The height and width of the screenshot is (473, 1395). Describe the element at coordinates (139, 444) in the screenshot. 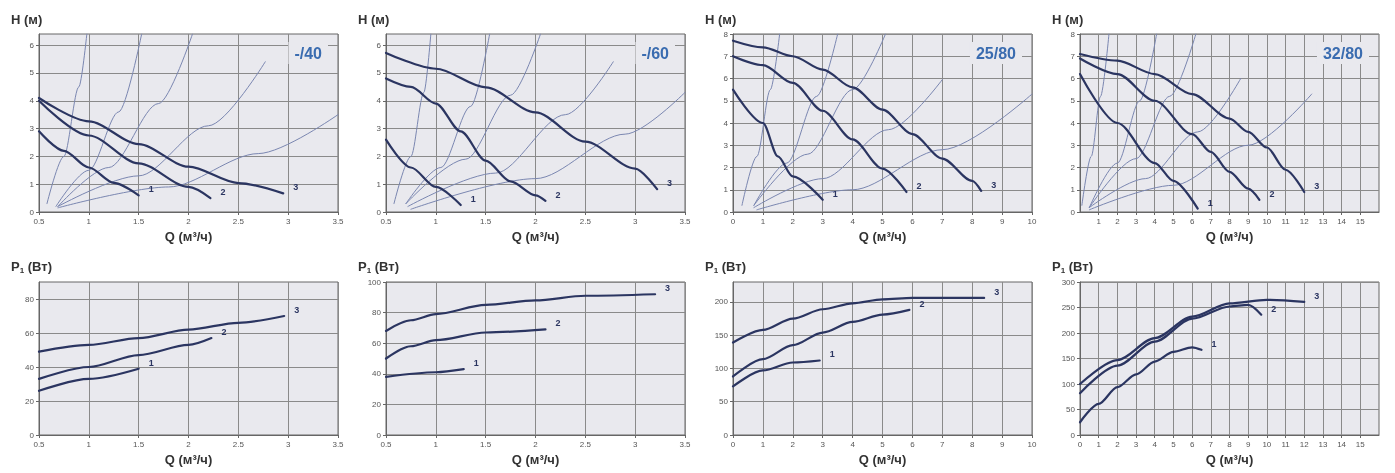

I see `x-tick-label: 1.5` at that location.